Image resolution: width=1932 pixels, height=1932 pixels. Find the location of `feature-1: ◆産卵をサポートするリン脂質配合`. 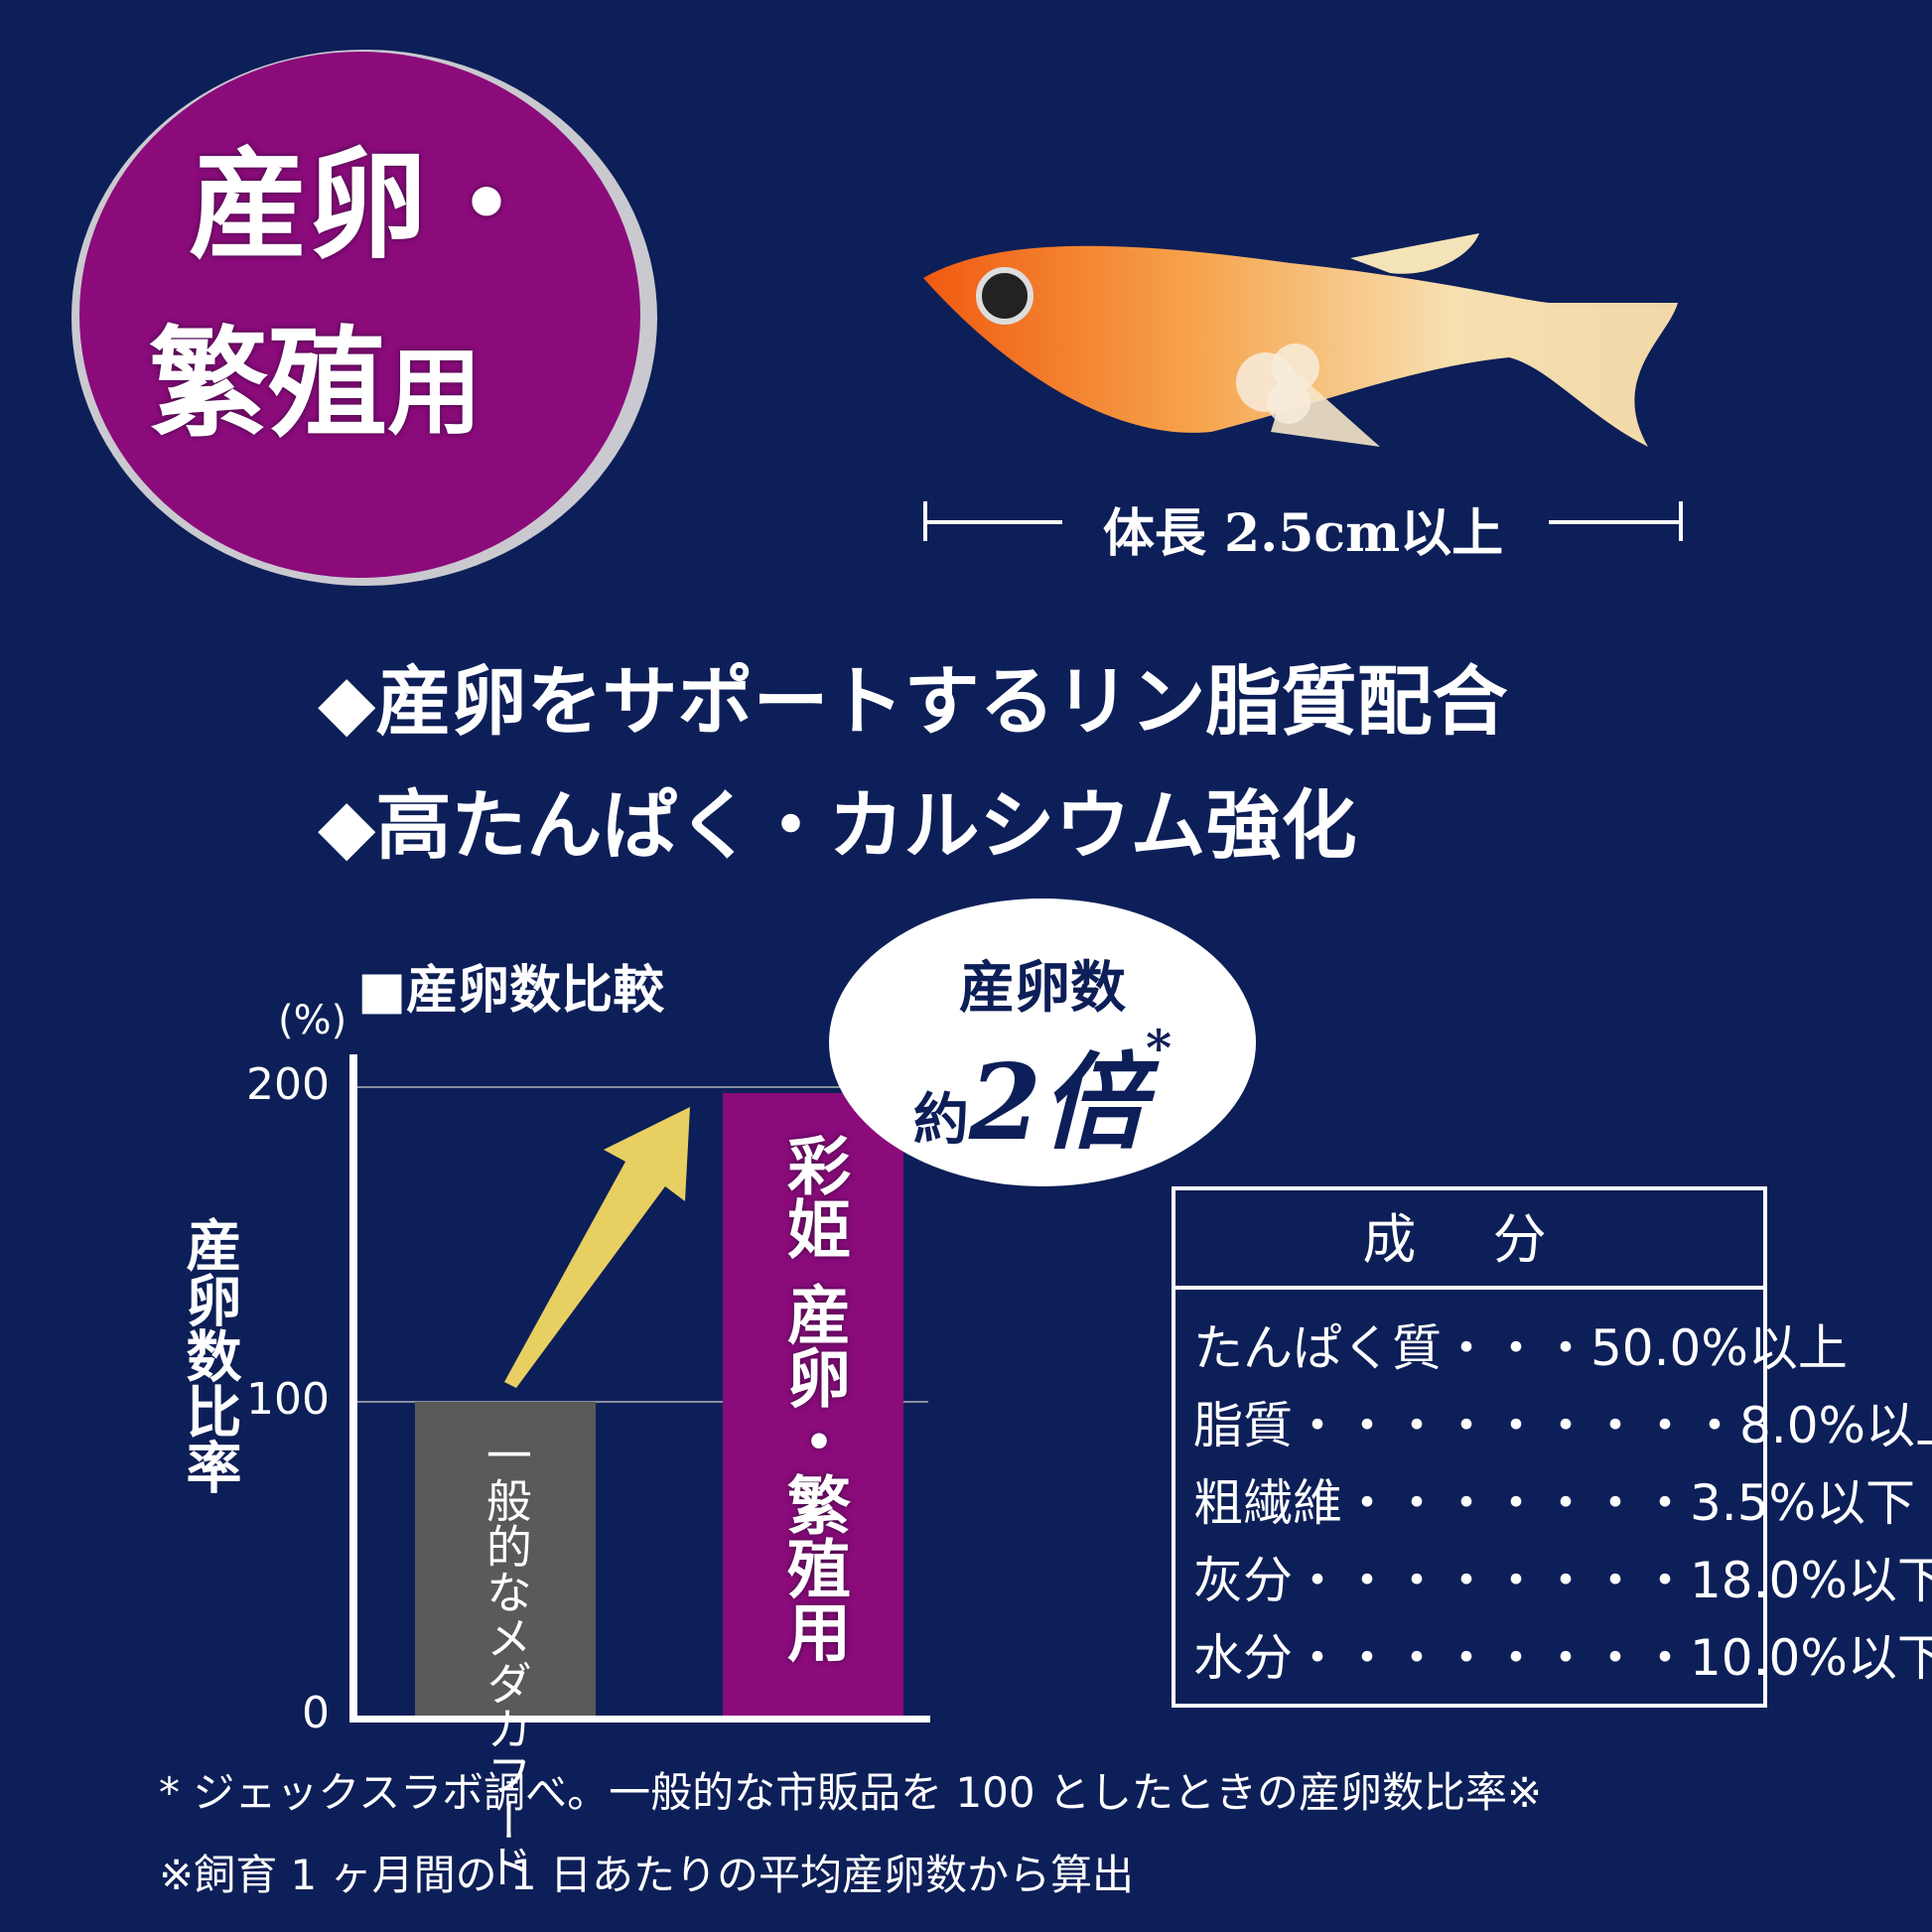

feature-1: ◆産卵をサポートするリン脂質配合 is located at coordinates (913, 702).